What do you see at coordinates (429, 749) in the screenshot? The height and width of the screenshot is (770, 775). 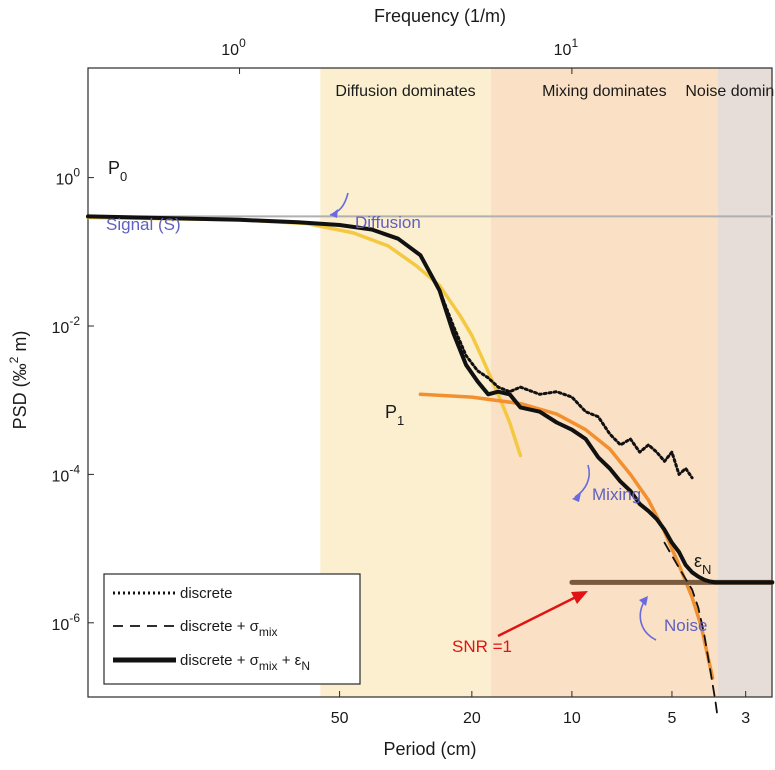 I see `x-axis-title: Period (cm)` at bounding box center [429, 749].